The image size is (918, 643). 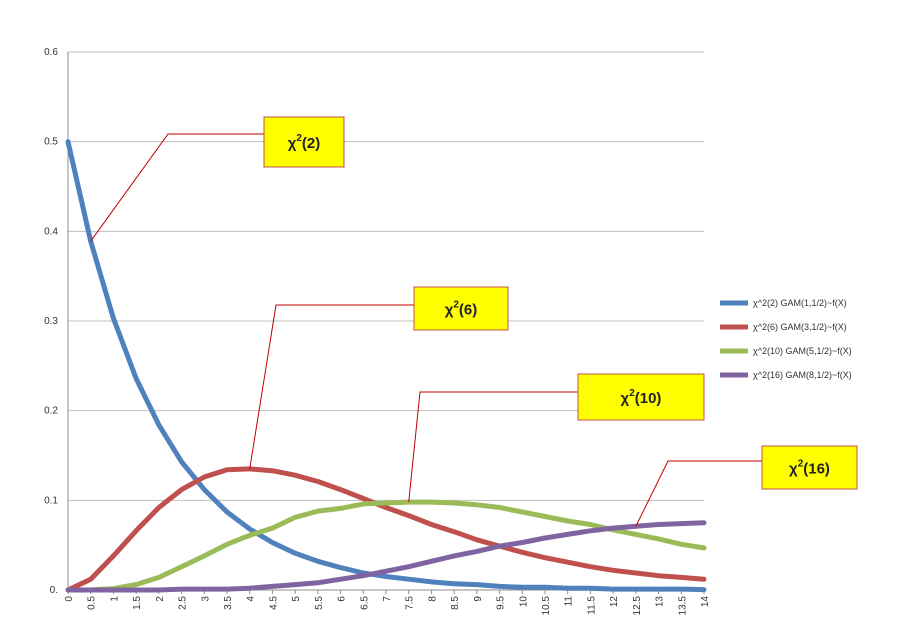 What do you see at coordinates (114, 599) in the screenshot?
I see `x-tick-label: 1` at bounding box center [114, 599].